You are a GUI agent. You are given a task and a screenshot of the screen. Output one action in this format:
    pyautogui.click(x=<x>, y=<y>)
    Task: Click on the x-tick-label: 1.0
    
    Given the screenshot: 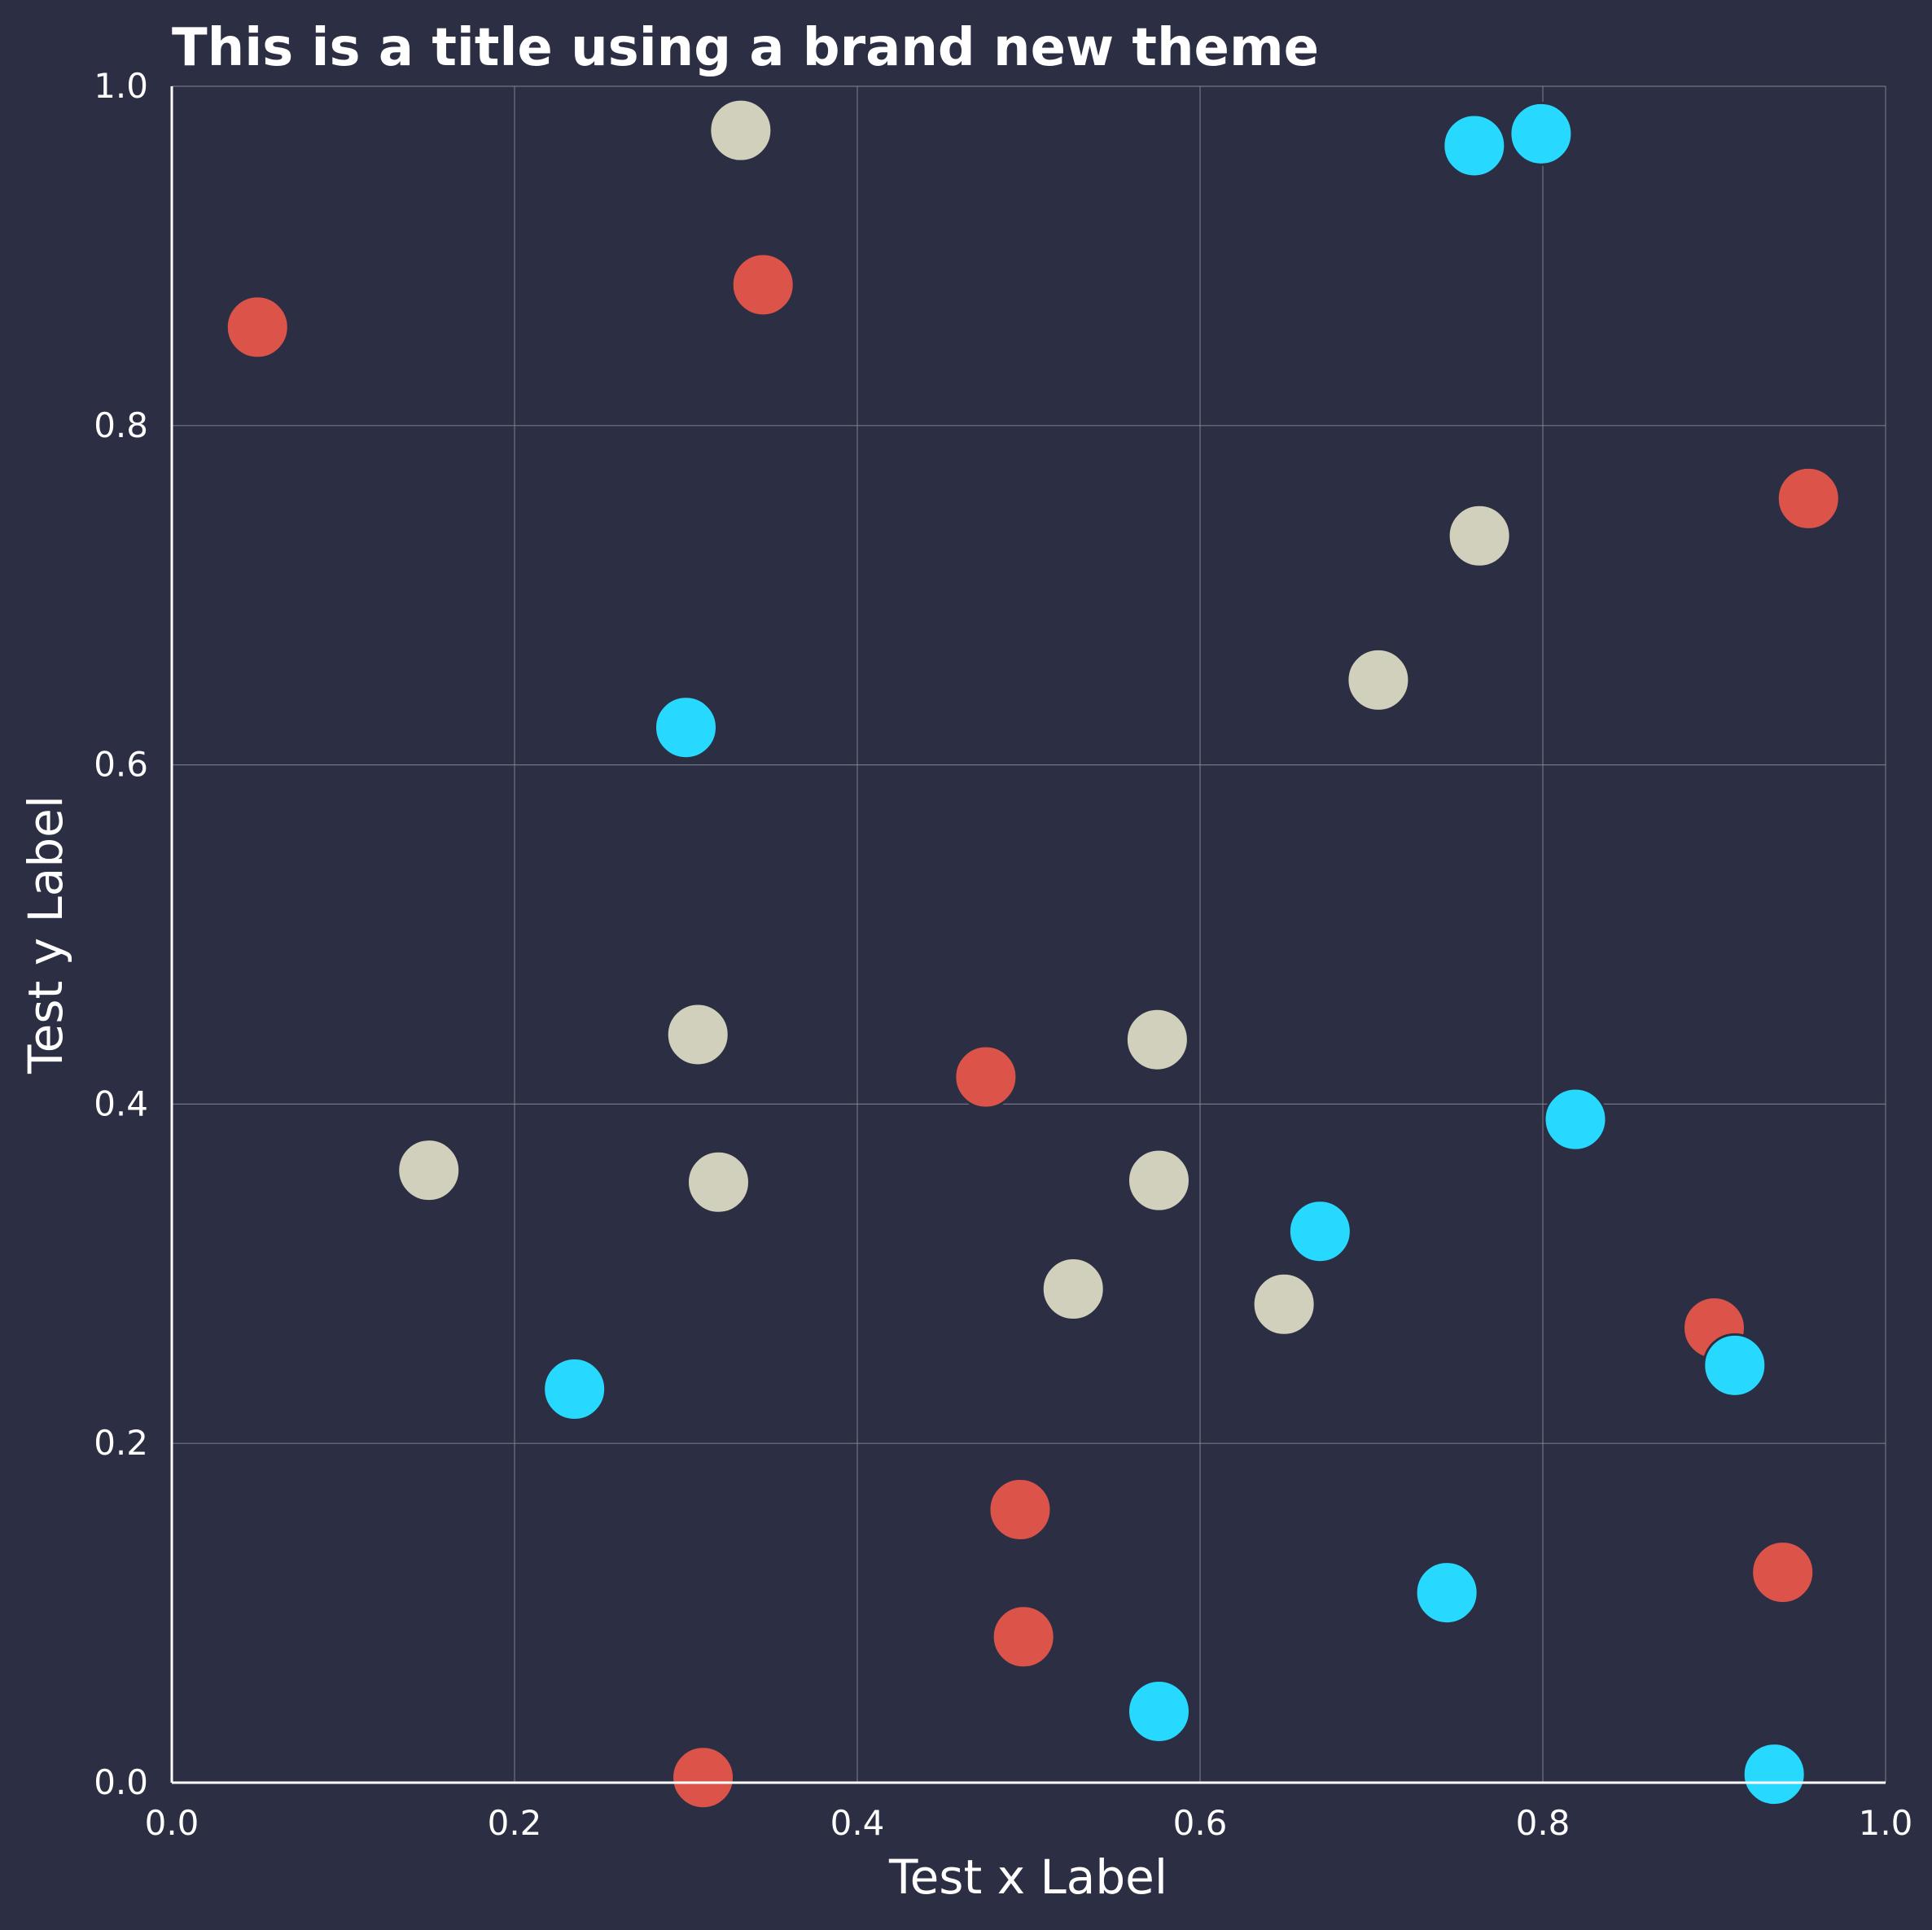 What is the action you would take?
    pyautogui.click(x=1886, y=1823)
    